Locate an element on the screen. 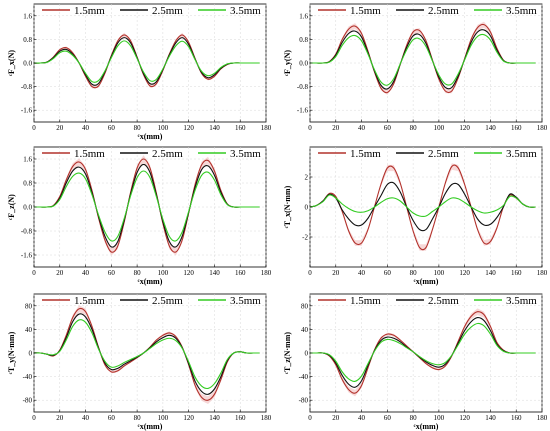 The image size is (550, 431). y-axis-label: ᶜF_x(N) is located at coordinates (11, 63).